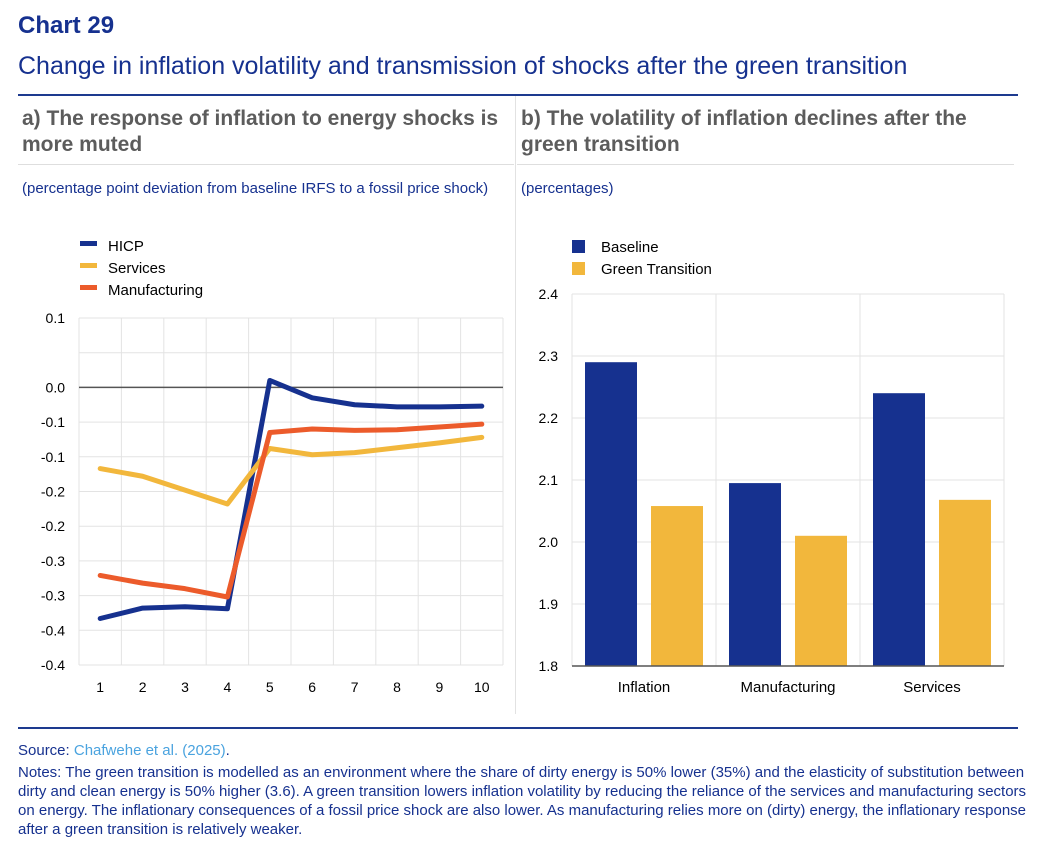 Image resolution: width=1050 pixels, height=860 pixels. What do you see at coordinates (482, 687) in the screenshot?
I see `x-tick-label: 10` at bounding box center [482, 687].